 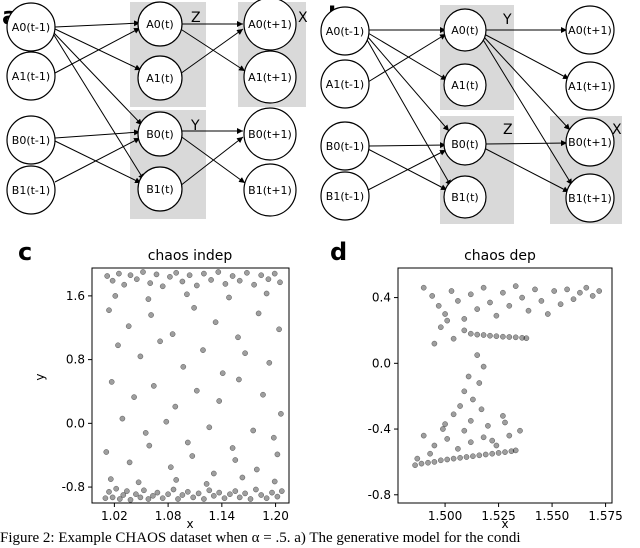 I want to click on svg-text: B0(t), so click(x=464, y=144).